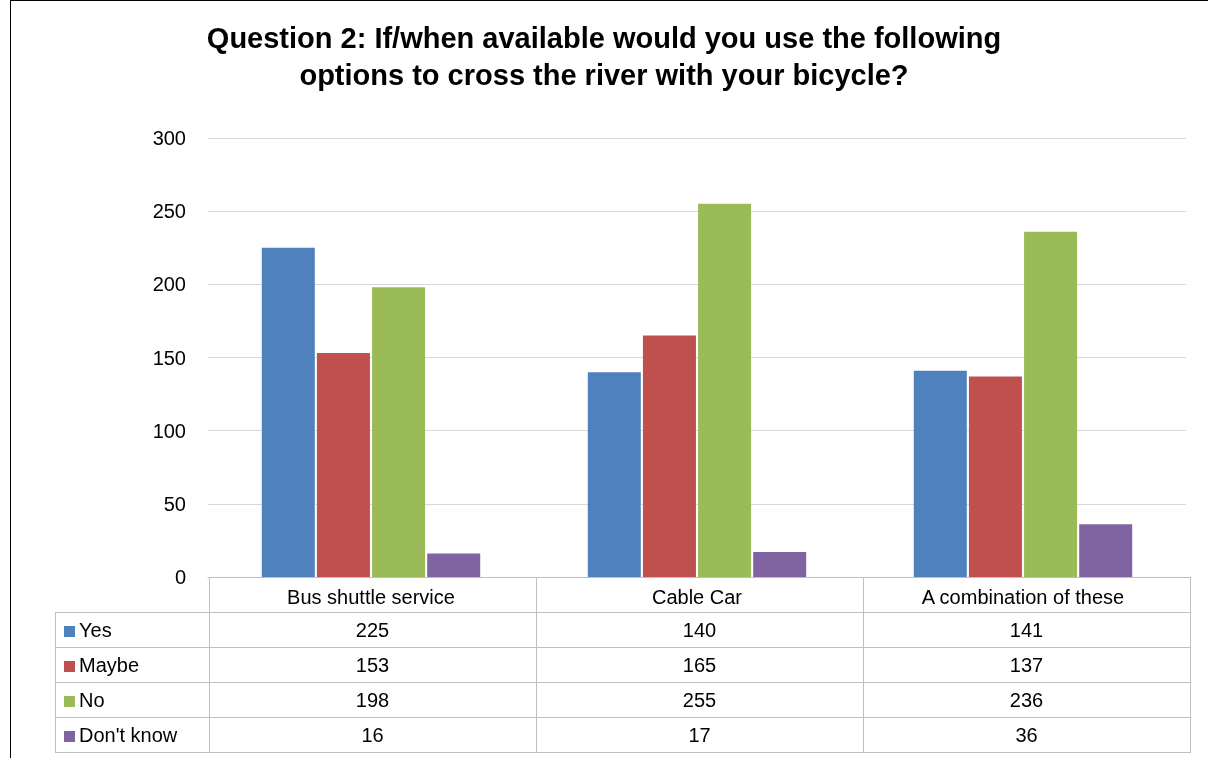 This screenshot has height=758, width=1208. What do you see at coordinates (372, 665) in the screenshot?
I see `data-label: 153` at bounding box center [372, 665].